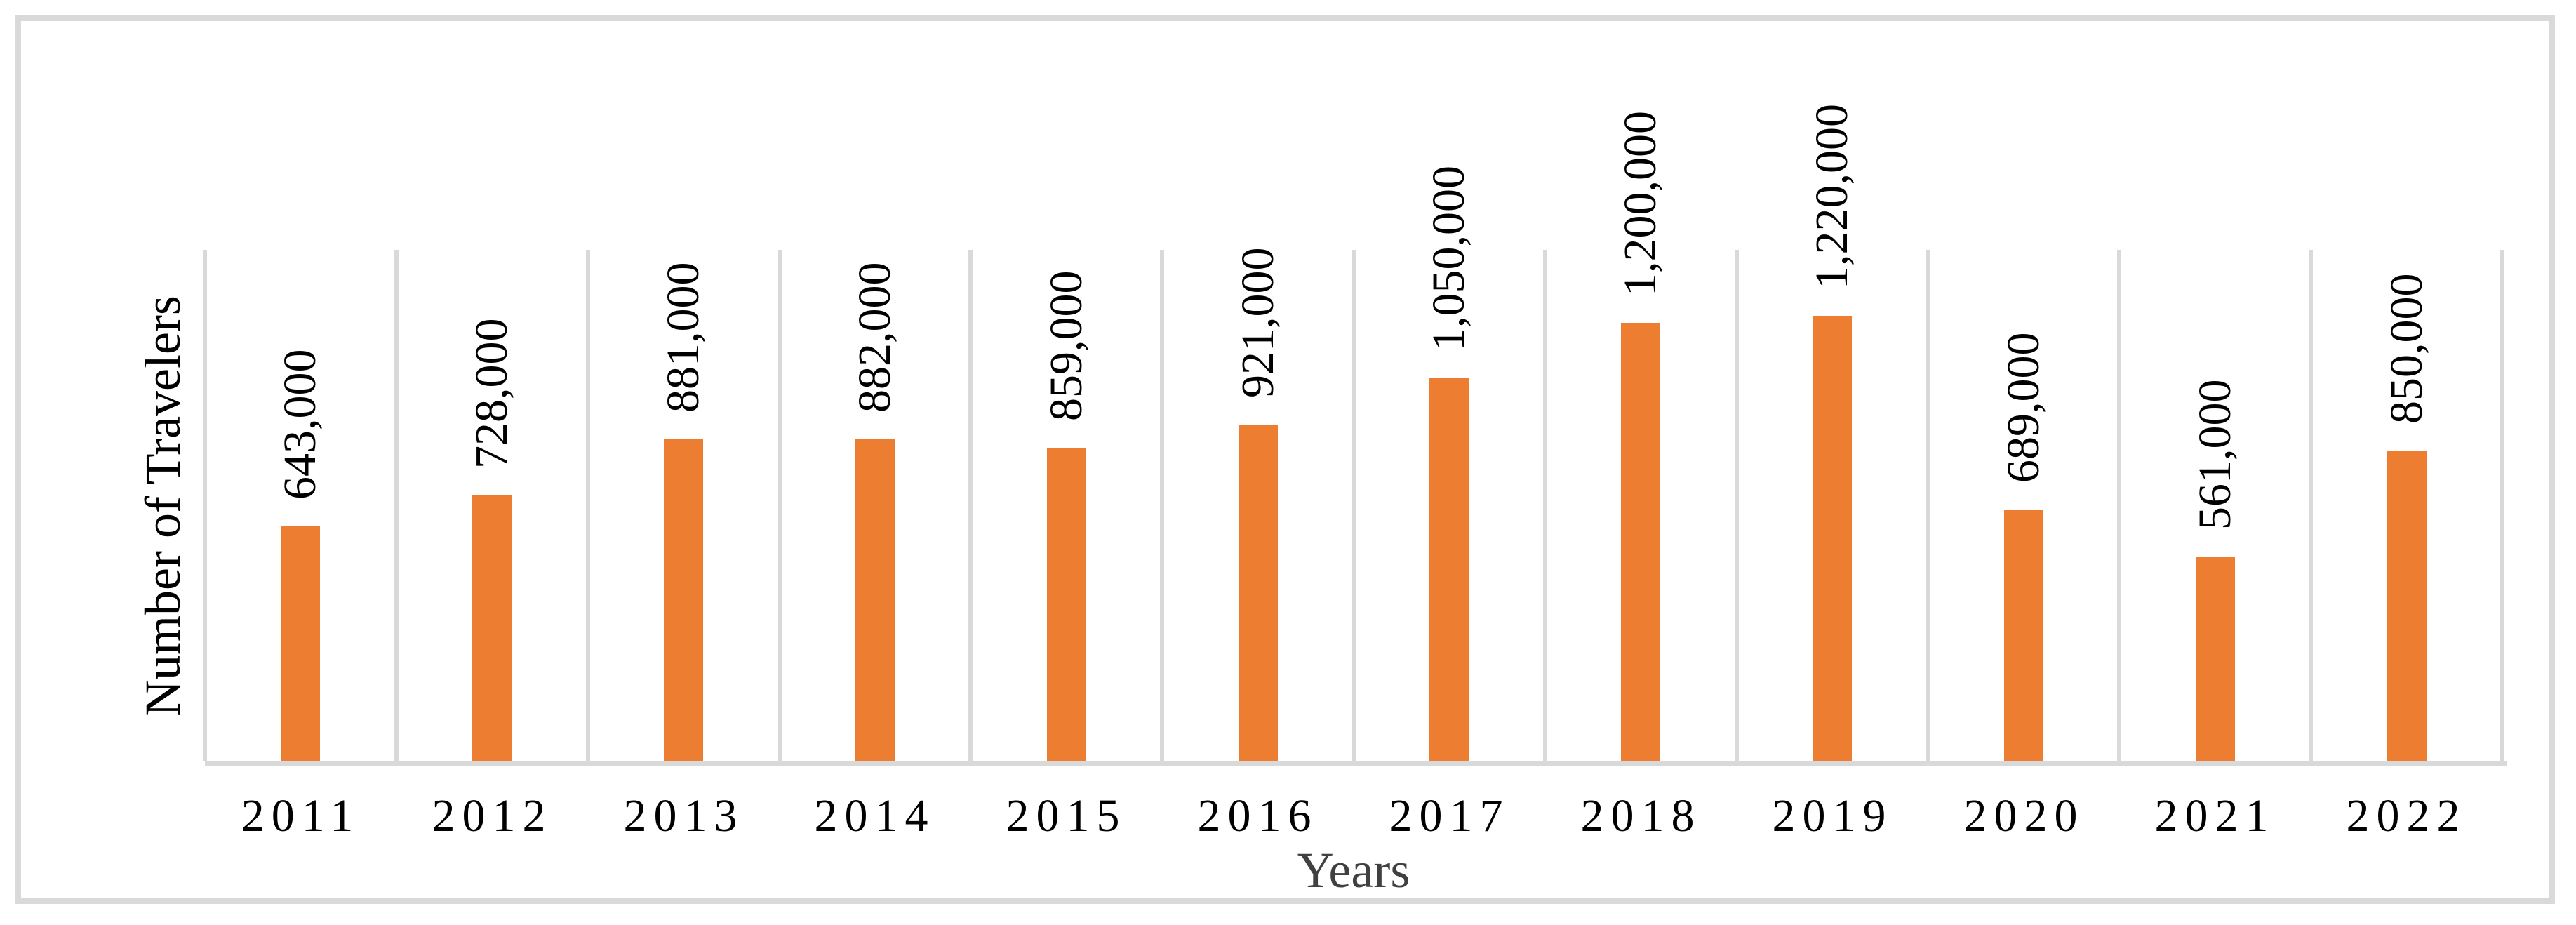 The width and height of the screenshot is (2576, 925). I want to click on x-tick-label: 2013, so click(684, 815).